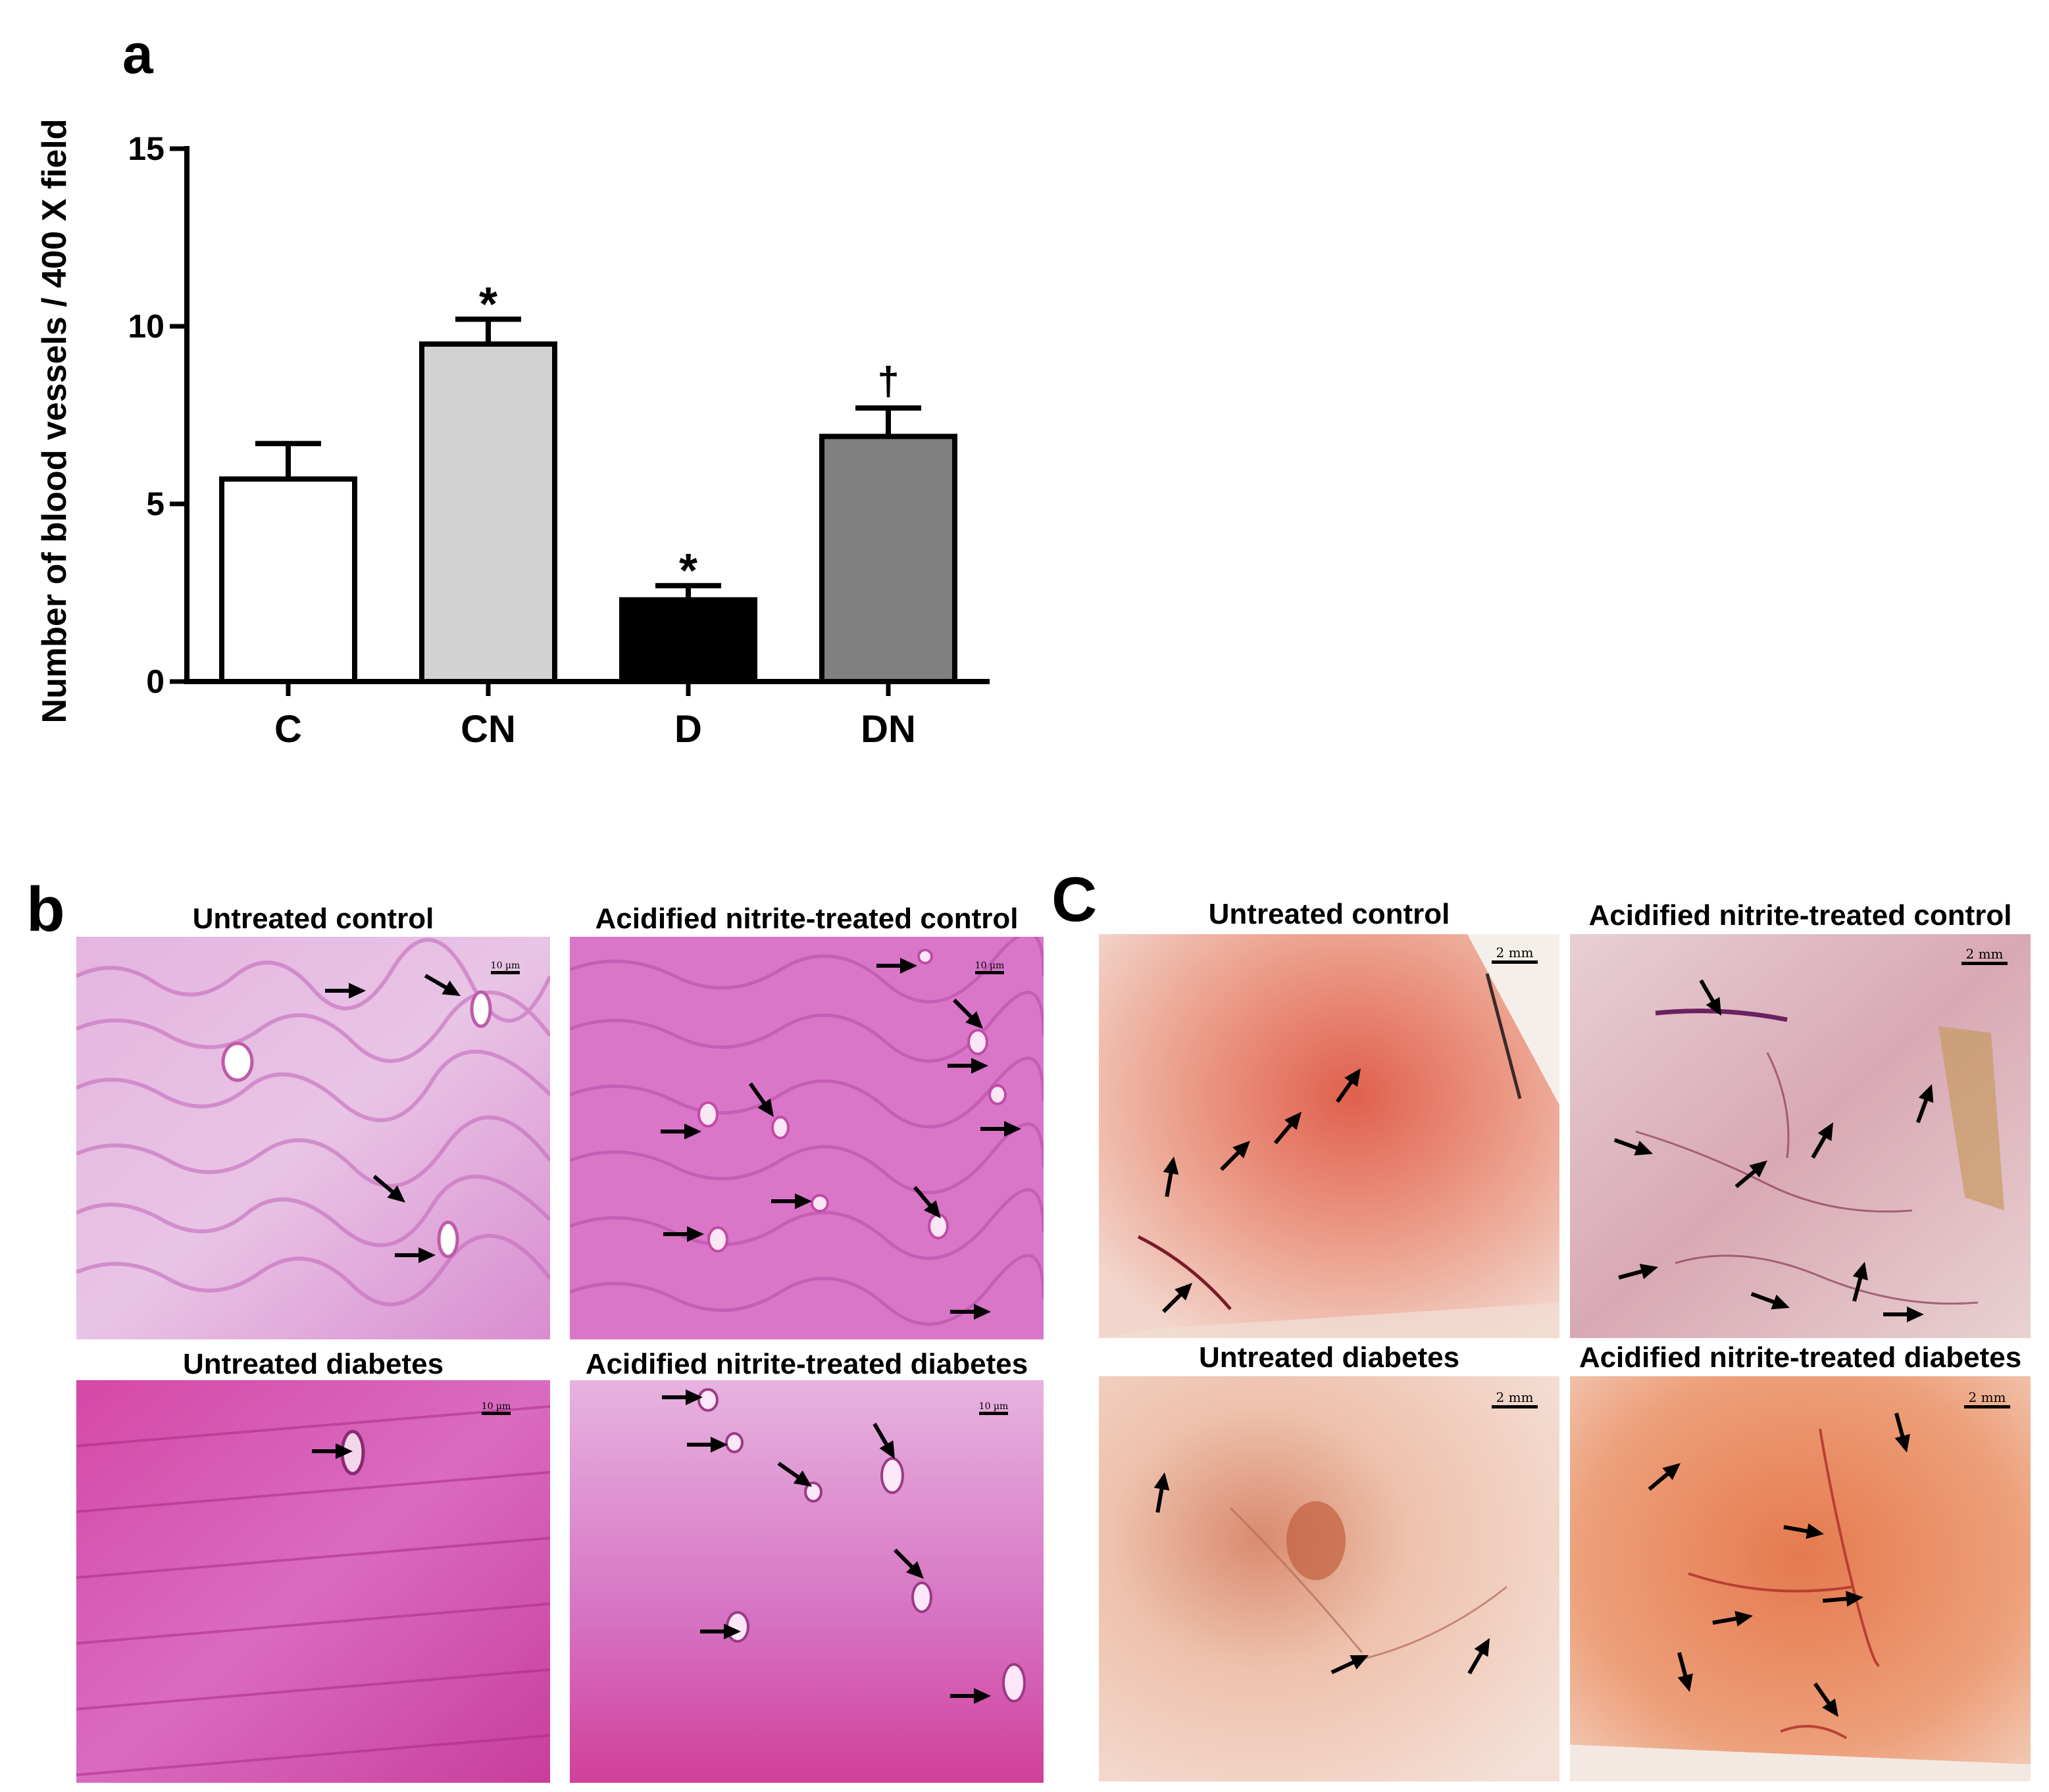 This screenshot has width=2049, height=1792. What do you see at coordinates (1515, 1397) in the screenshot?
I see `scale-bar-c3-label: 2 mm` at bounding box center [1515, 1397].